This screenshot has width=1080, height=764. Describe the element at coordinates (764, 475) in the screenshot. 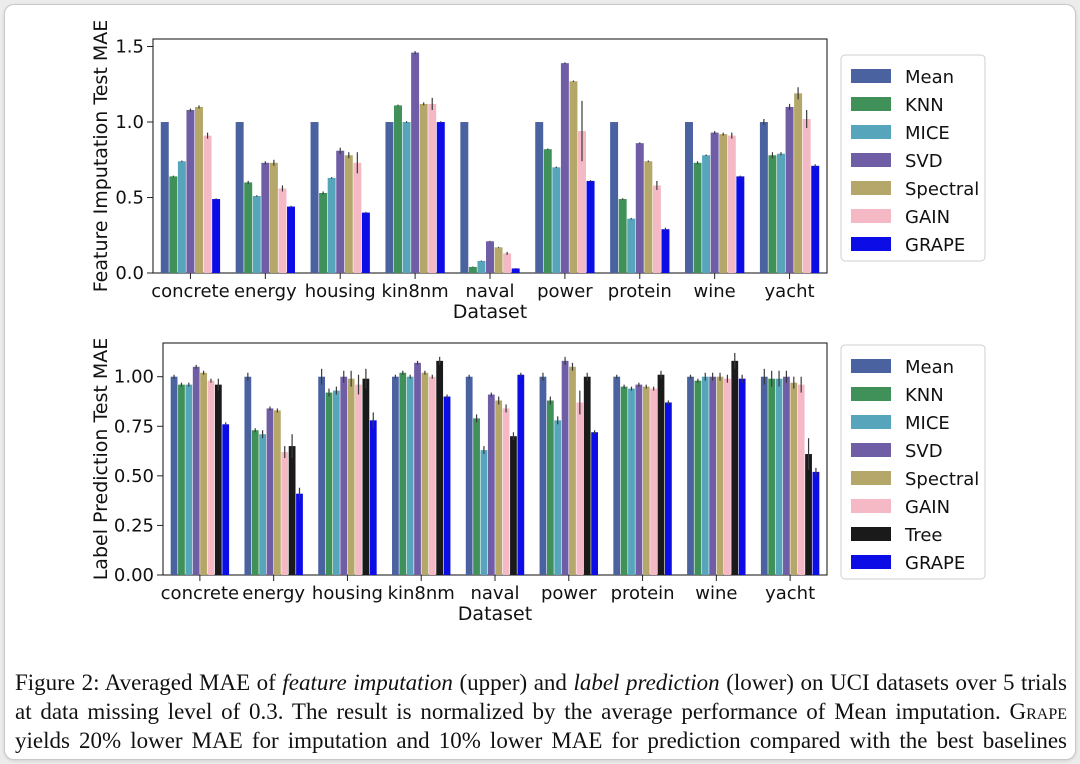

I see `bar-mean-yacht` at that location.